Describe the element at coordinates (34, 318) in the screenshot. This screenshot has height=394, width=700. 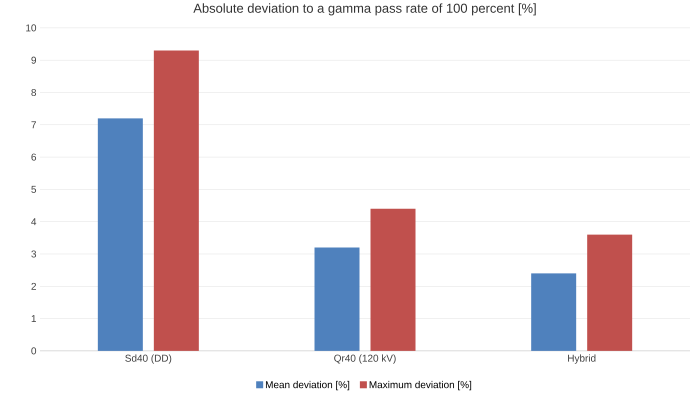
I see `y-tick-label: 1` at that location.